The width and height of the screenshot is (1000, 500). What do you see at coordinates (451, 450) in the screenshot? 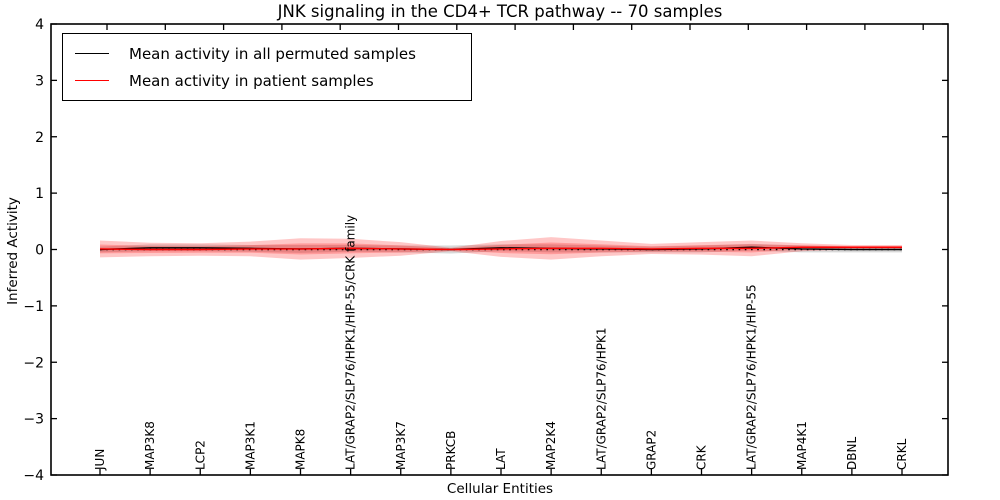
I see `x-tick-label: PRKCB` at bounding box center [451, 450].